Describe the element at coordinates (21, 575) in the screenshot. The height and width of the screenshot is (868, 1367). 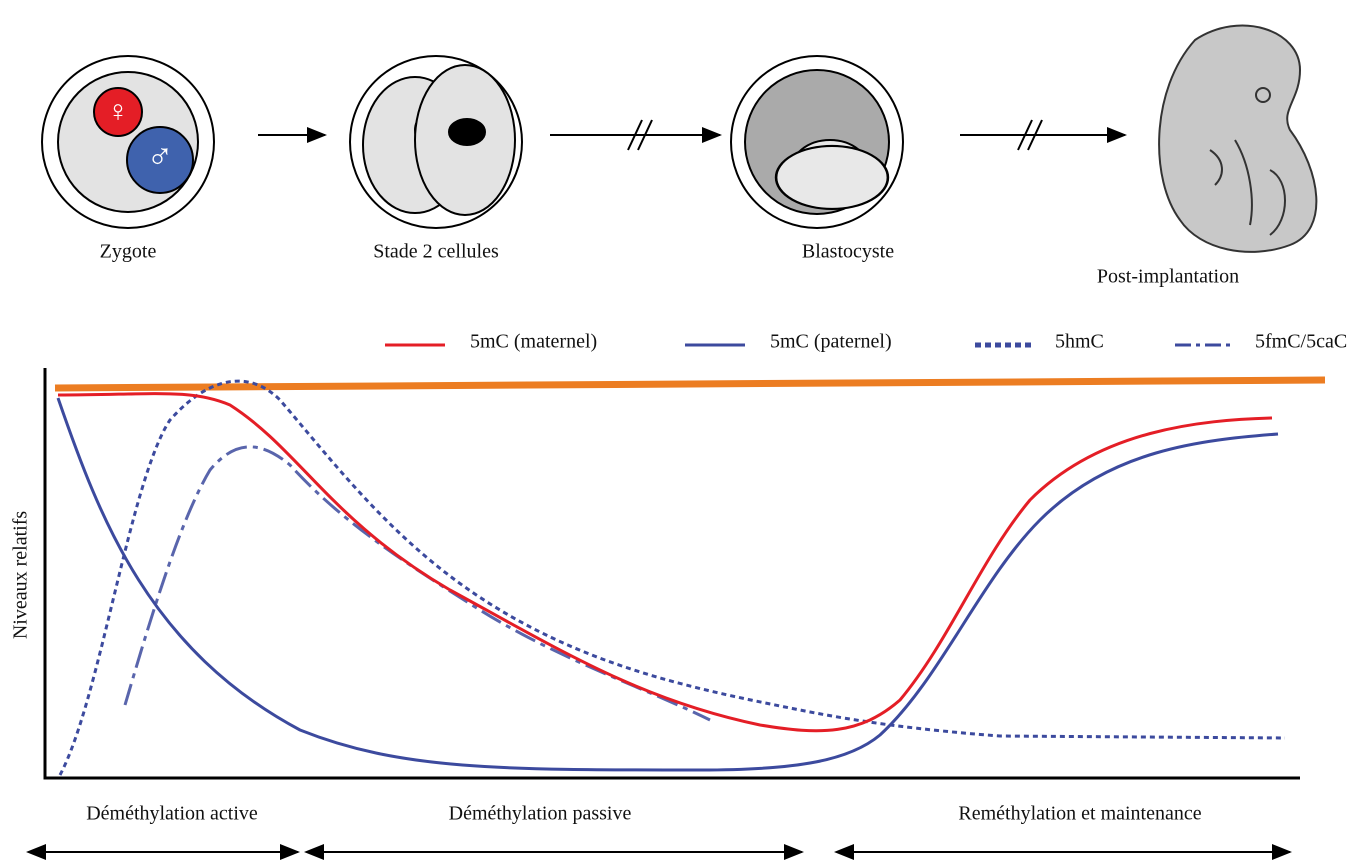
I see `y-axis-label: Niveaux relatifs` at that location.